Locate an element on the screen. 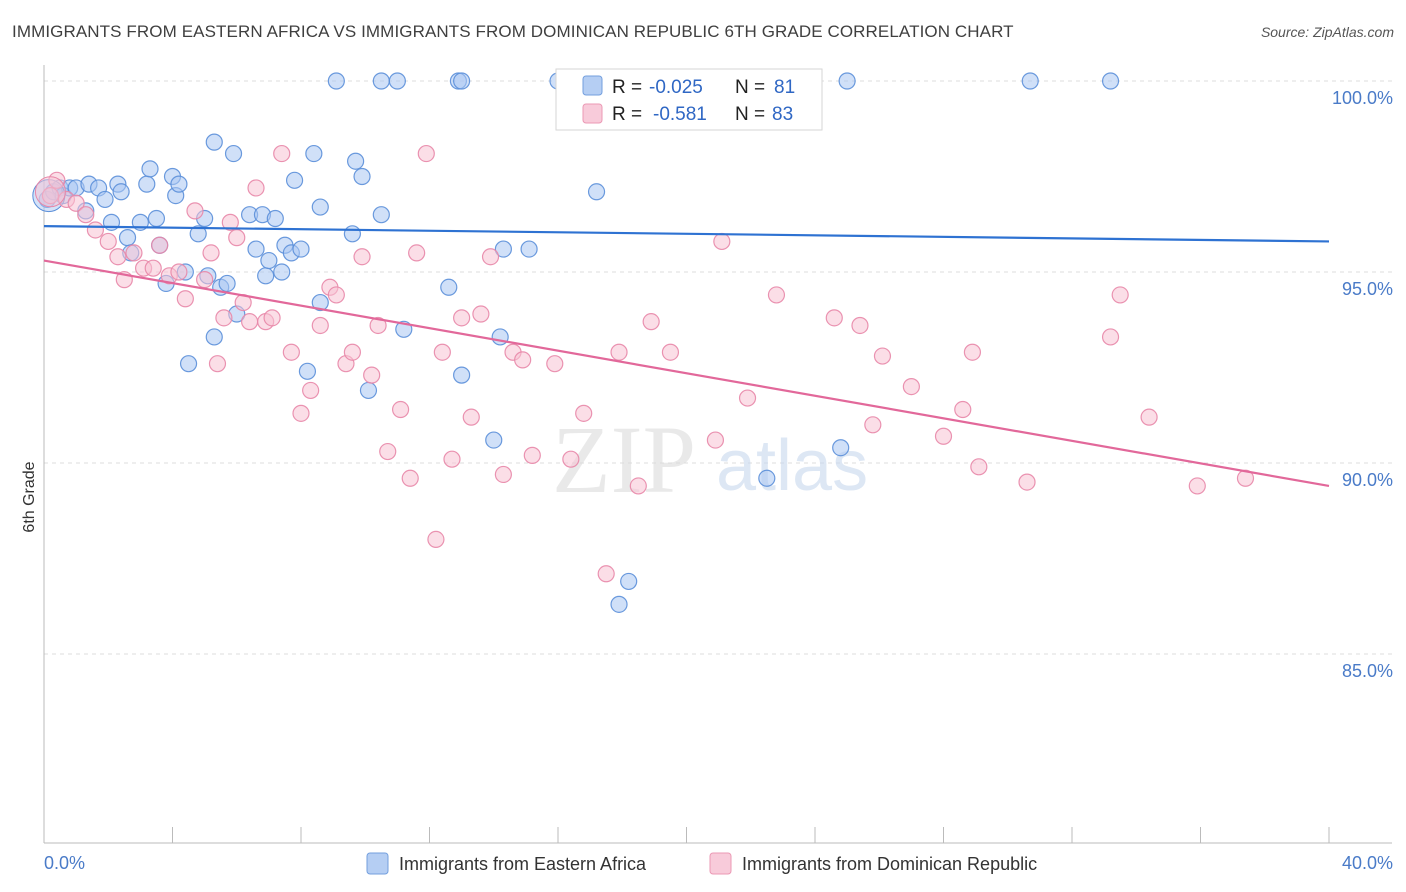 The image size is (1406, 892). watermark-atlas: atlas is located at coordinates (792, 466).